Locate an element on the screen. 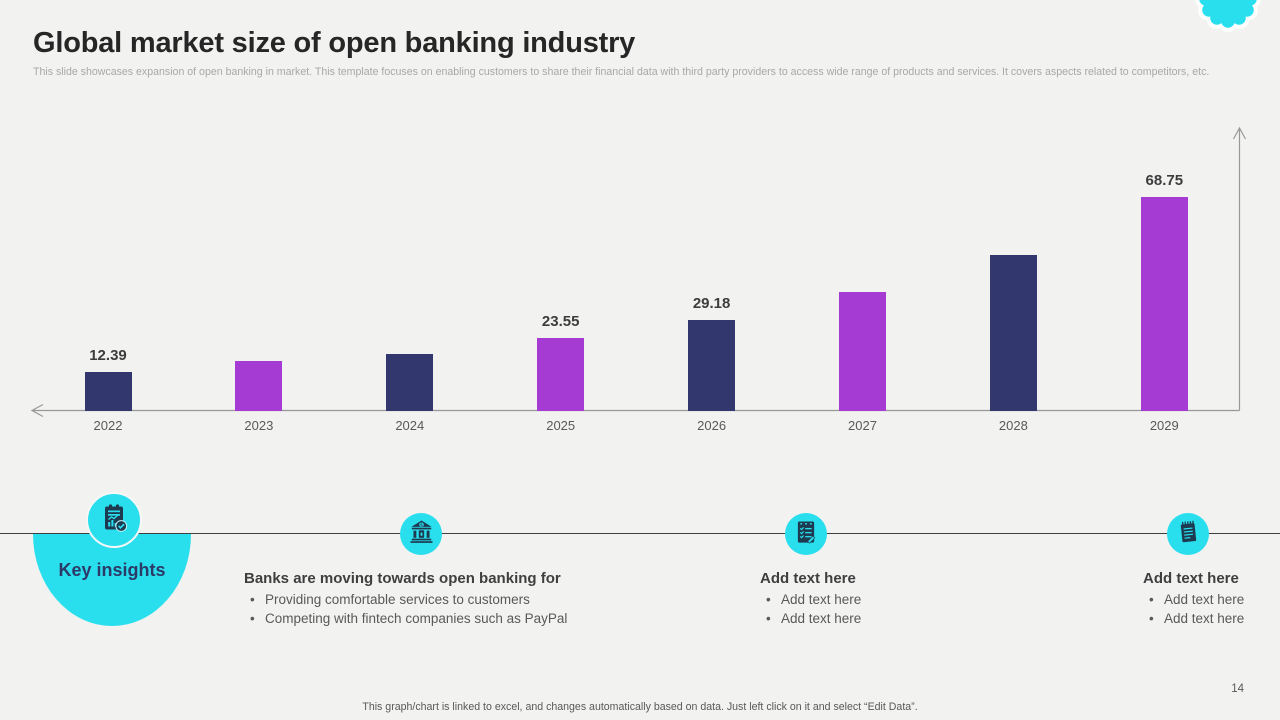 This screenshot has width=1280, height=720. axis-year-label: 2026 is located at coordinates (712, 425).